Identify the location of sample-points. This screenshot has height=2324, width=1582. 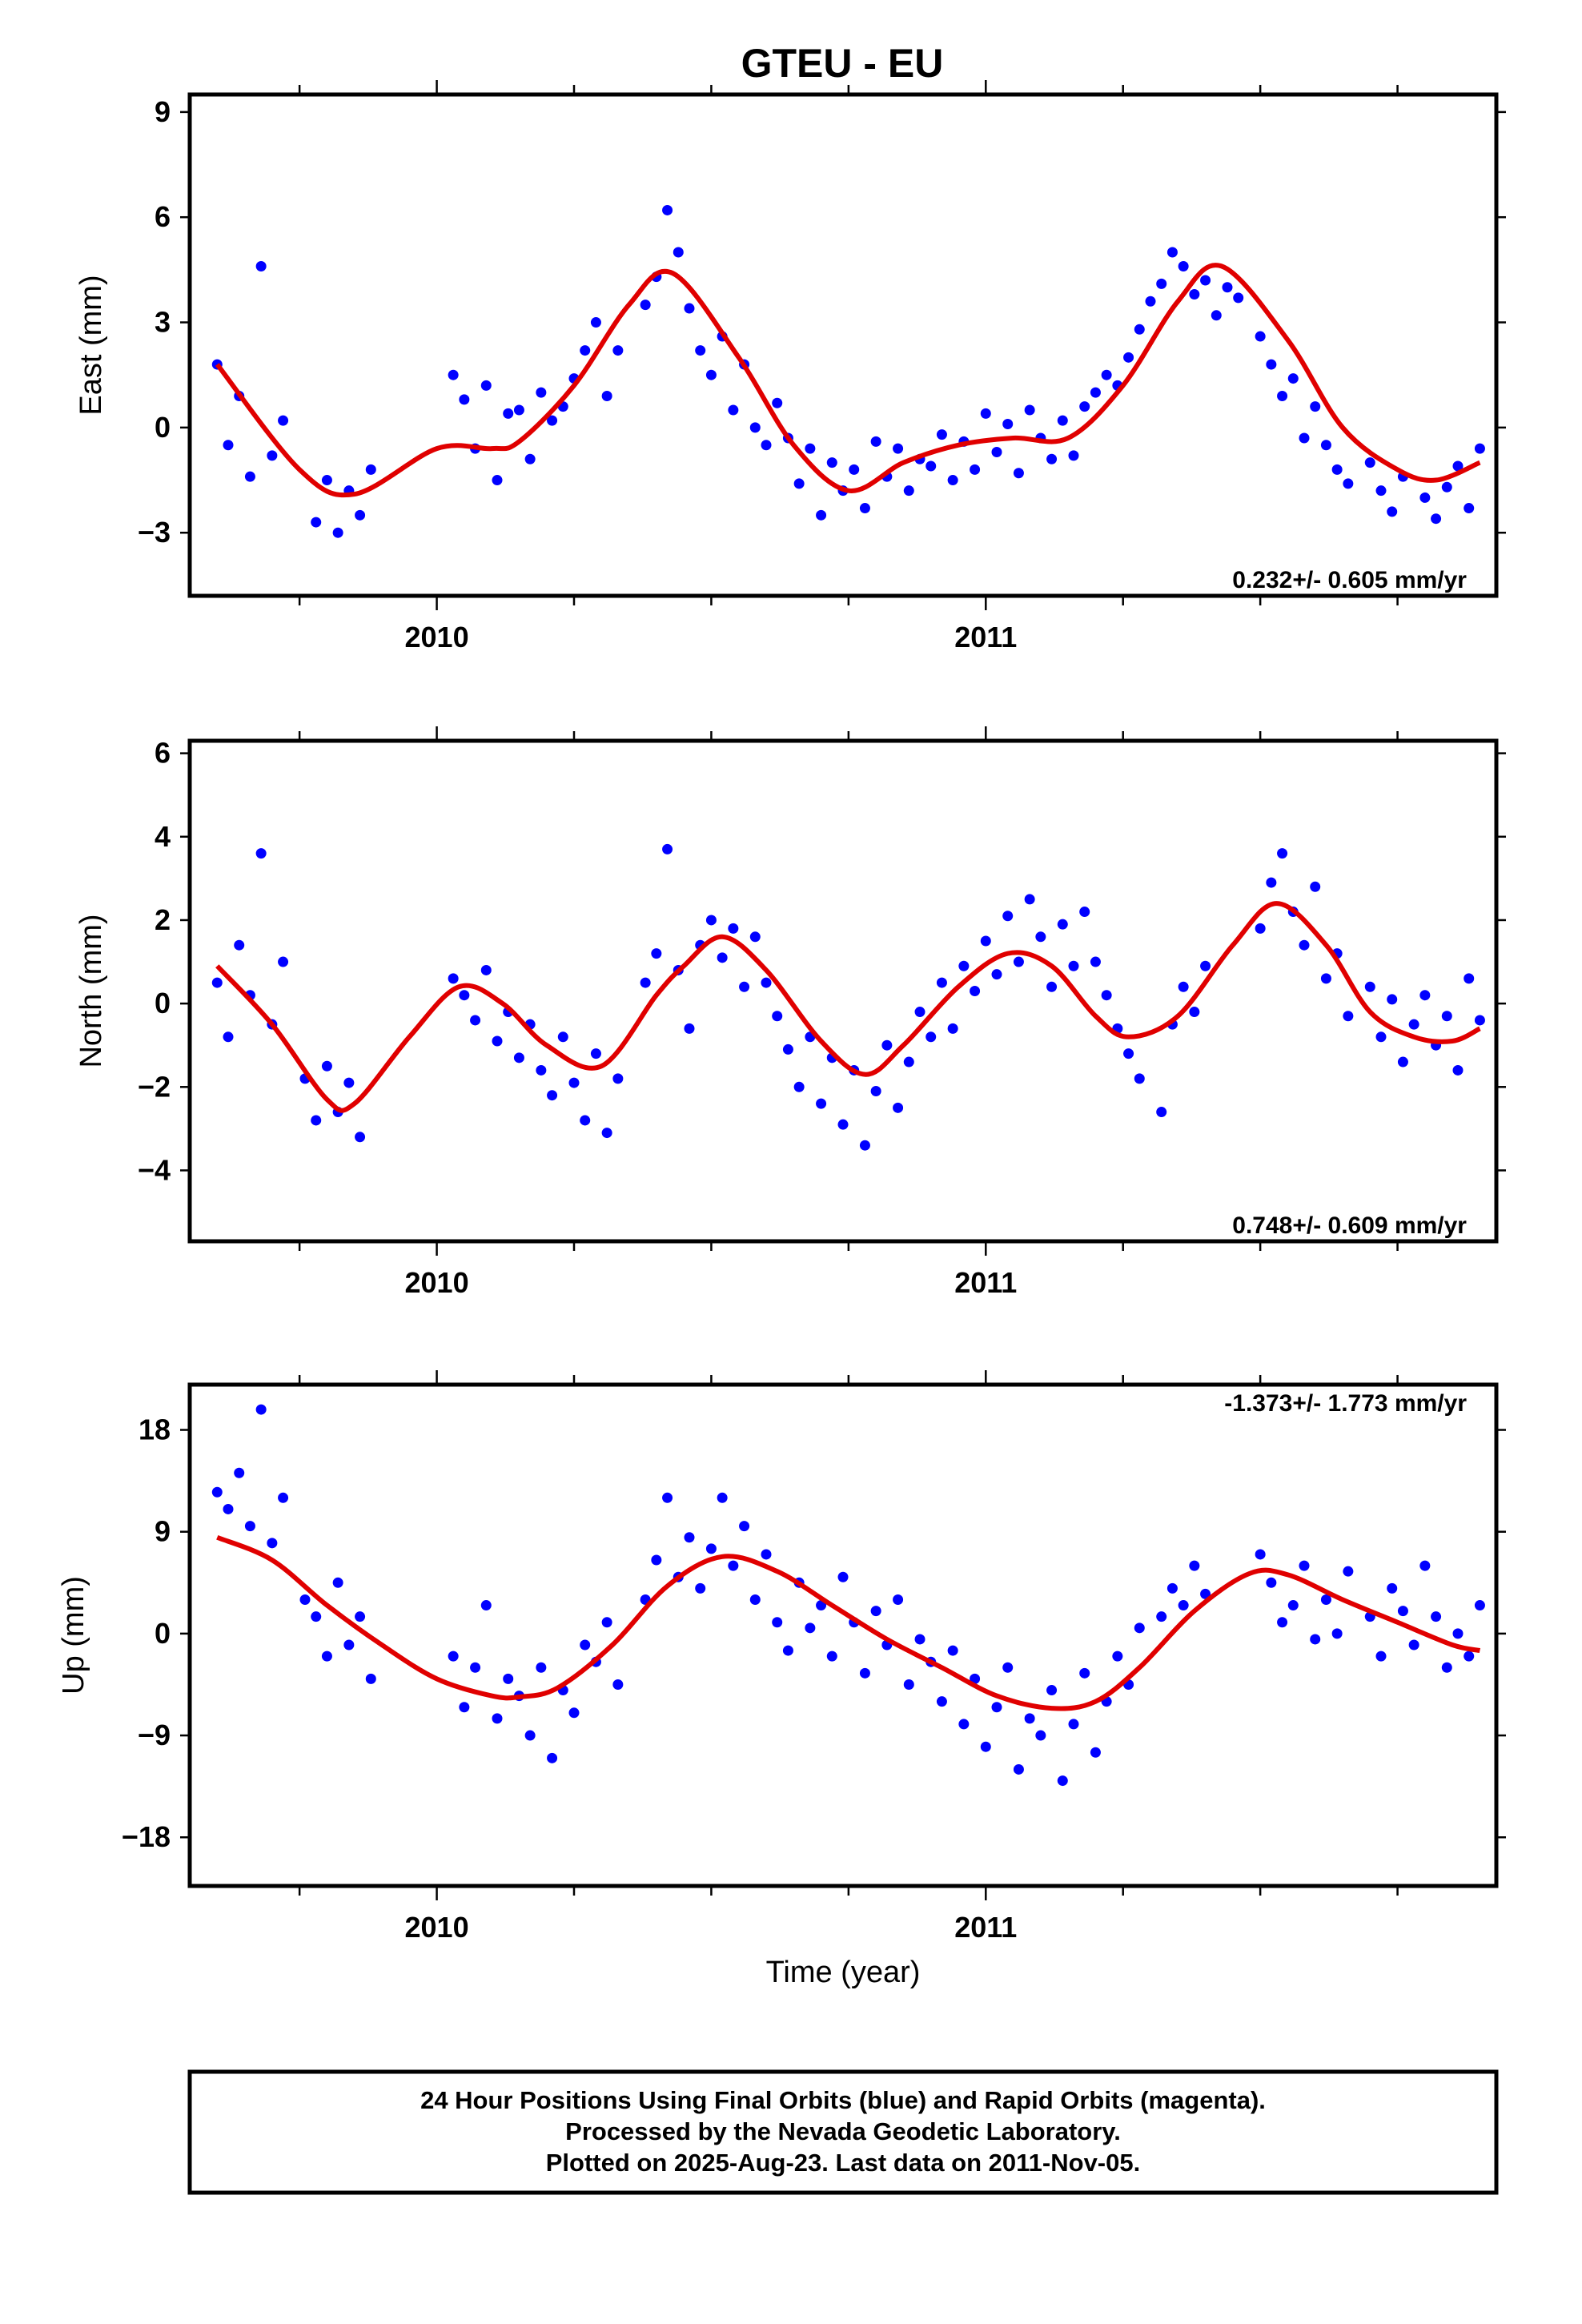
(848, 1595).